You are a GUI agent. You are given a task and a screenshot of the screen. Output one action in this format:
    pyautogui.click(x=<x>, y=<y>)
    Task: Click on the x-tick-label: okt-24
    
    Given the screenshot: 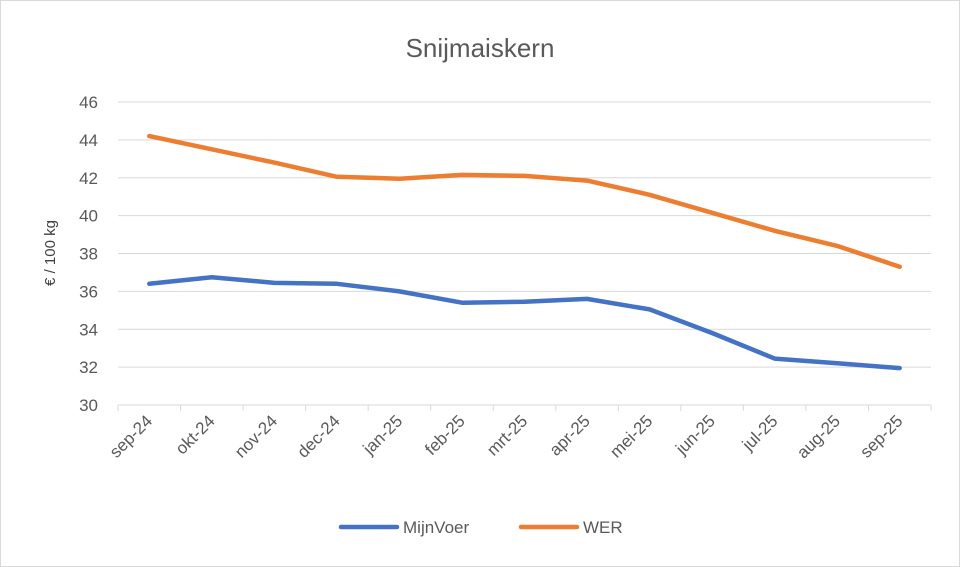 What is the action you would take?
    pyautogui.click(x=195, y=434)
    